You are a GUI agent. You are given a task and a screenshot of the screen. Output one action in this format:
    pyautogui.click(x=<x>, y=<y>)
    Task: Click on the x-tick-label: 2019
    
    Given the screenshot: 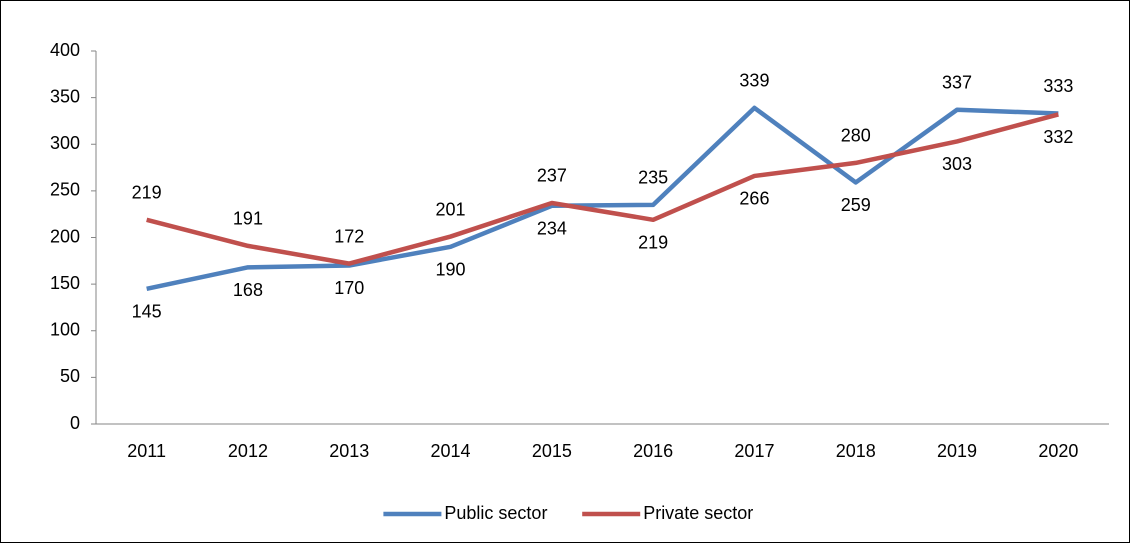 What is the action you would take?
    pyautogui.click(x=957, y=451)
    